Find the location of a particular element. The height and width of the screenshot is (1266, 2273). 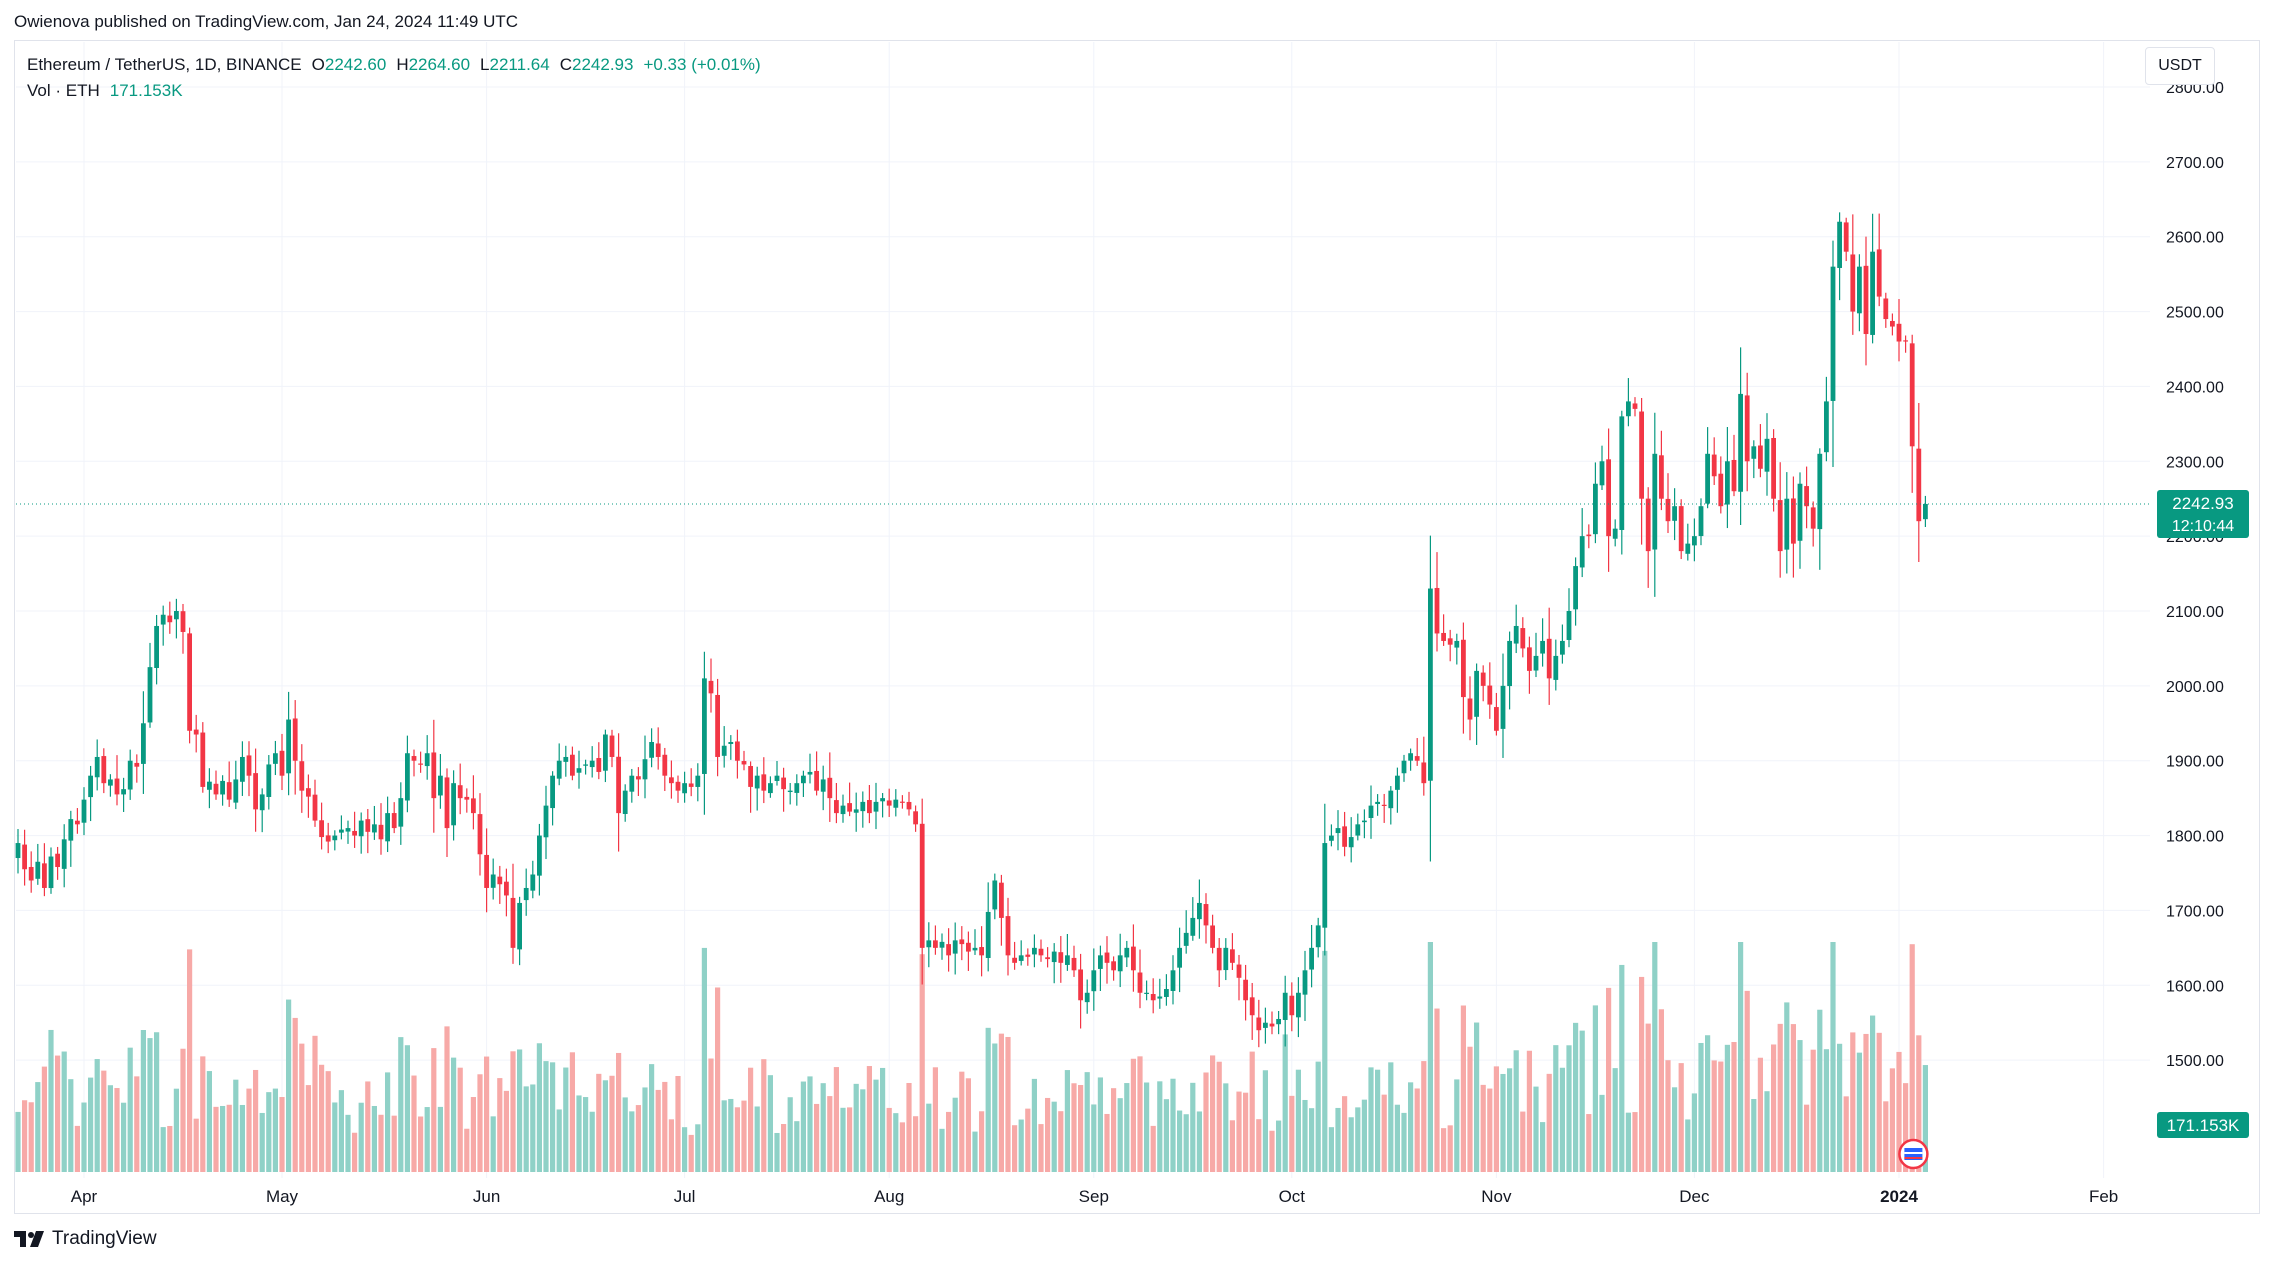

legend-symbol: Ethereum / TetherUS, 1D, BINANCE is located at coordinates (164, 64).